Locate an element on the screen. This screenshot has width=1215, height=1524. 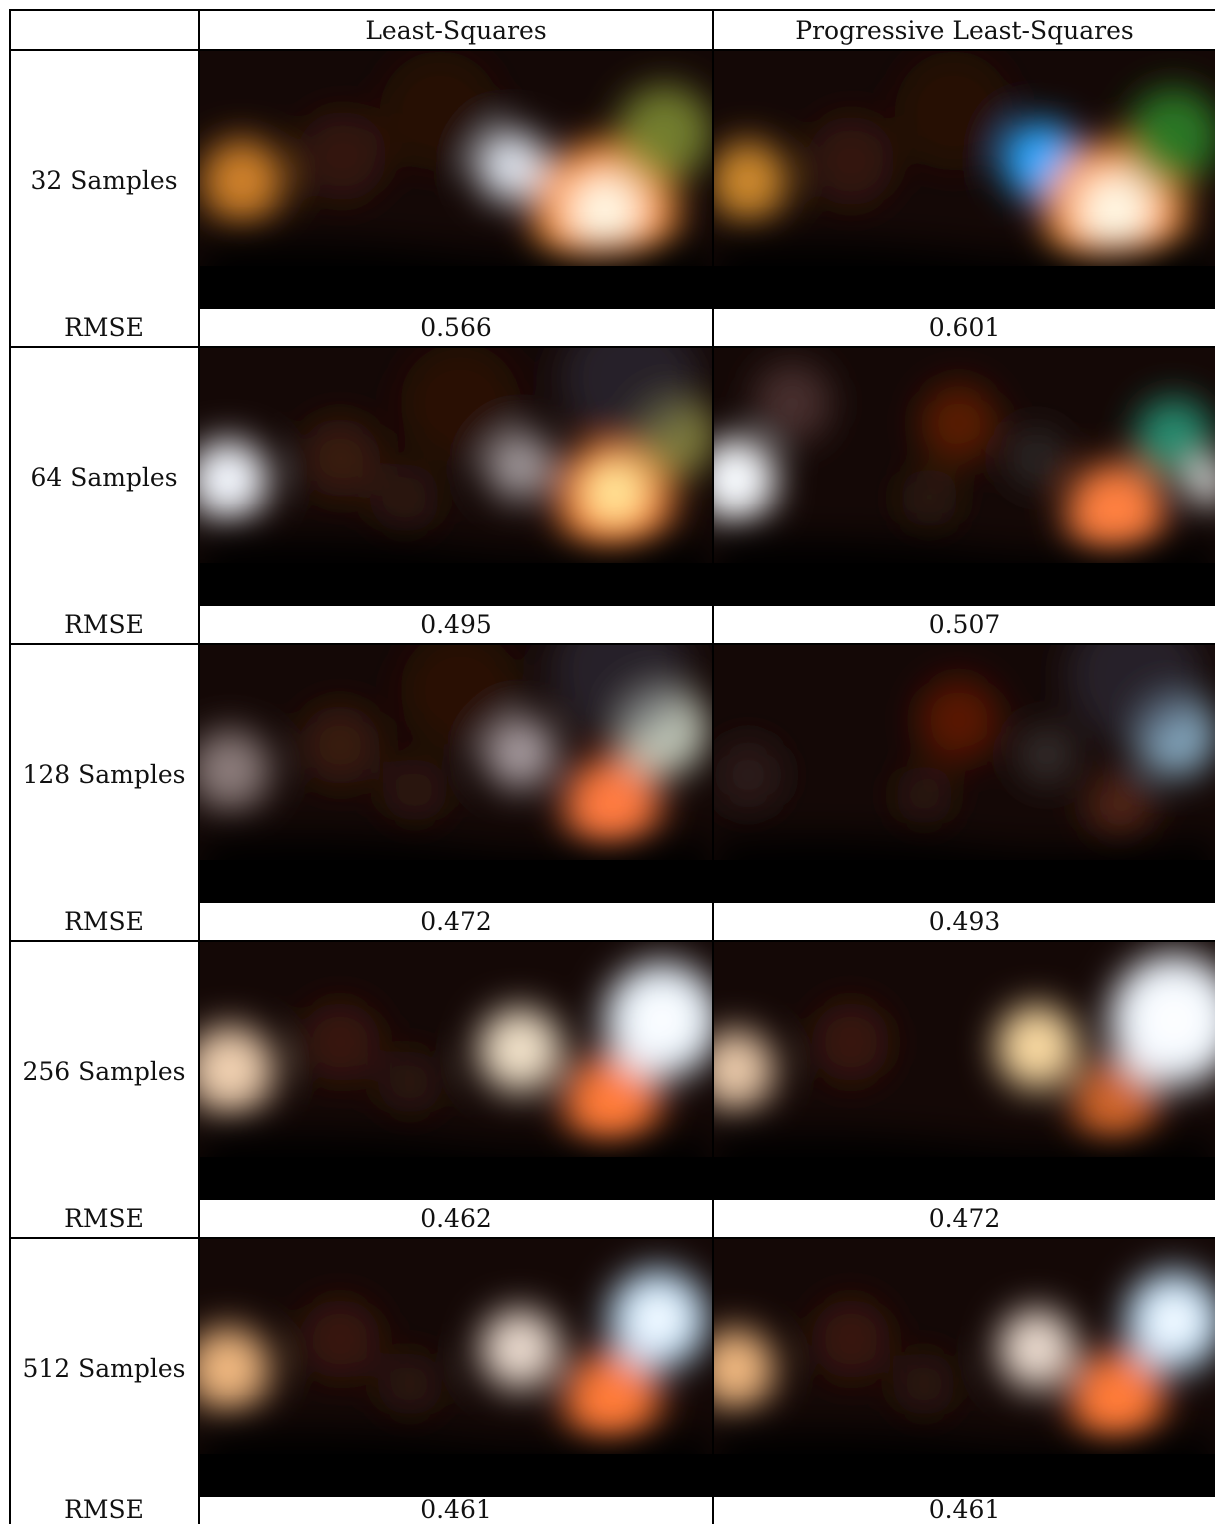
table-border-left is located at coordinates (10, 766).